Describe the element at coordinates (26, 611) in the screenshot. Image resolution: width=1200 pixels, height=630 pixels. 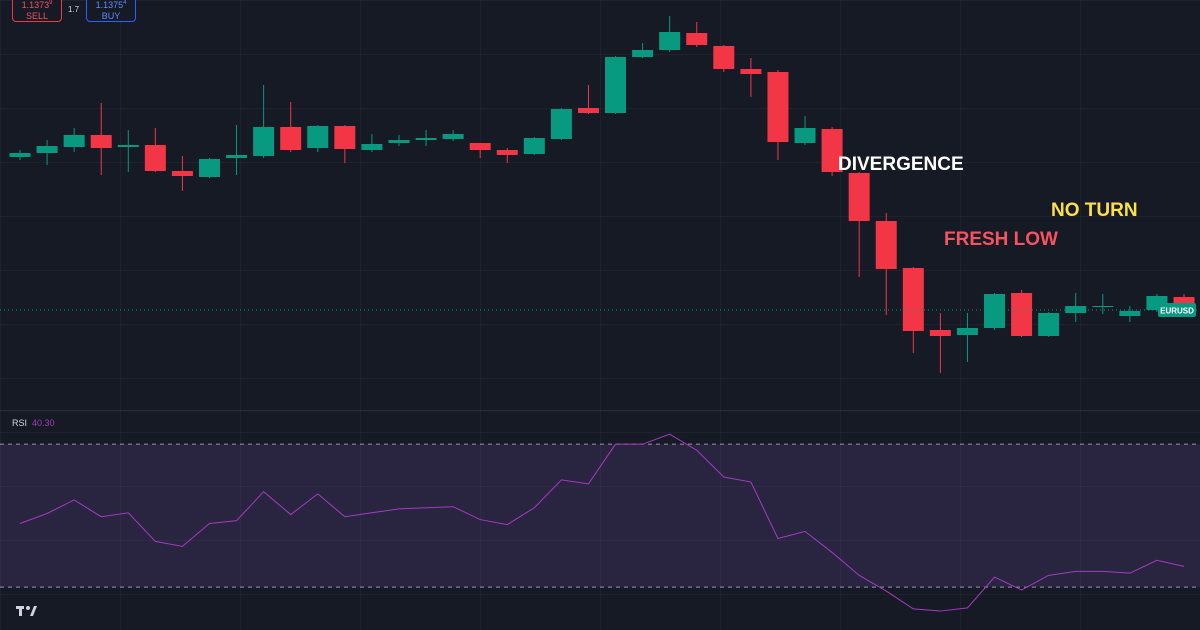
I see `tv-logo` at that location.